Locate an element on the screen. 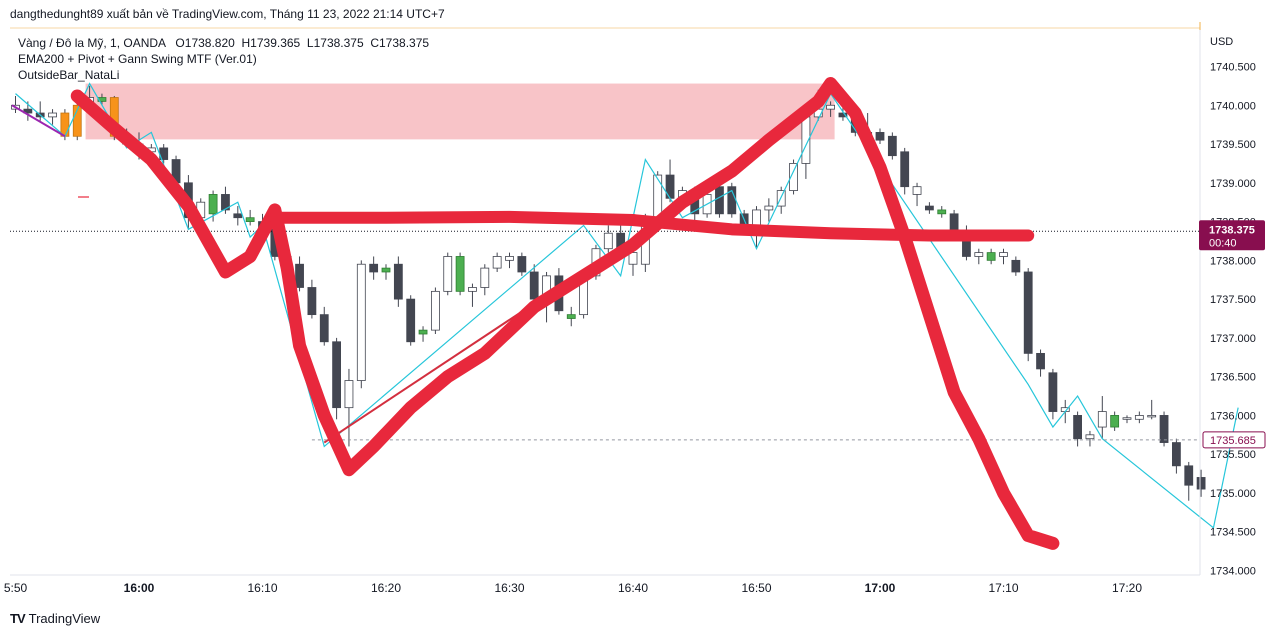 The image size is (1280, 637). price-tick-label: 1734.500 is located at coordinates (1233, 533).